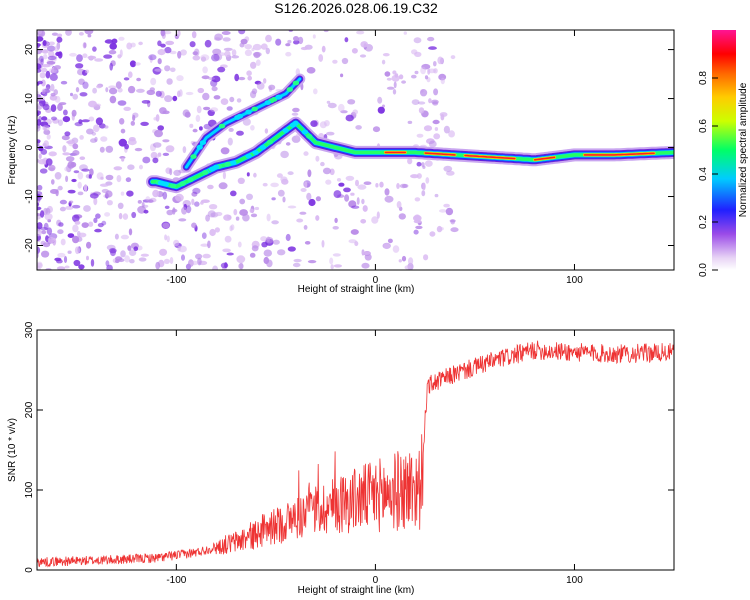 The width and height of the screenshot is (750, 600). Describe the element at coordinates (29, 409) in the screenshot. I see `y-tick-label: 200` at that location.